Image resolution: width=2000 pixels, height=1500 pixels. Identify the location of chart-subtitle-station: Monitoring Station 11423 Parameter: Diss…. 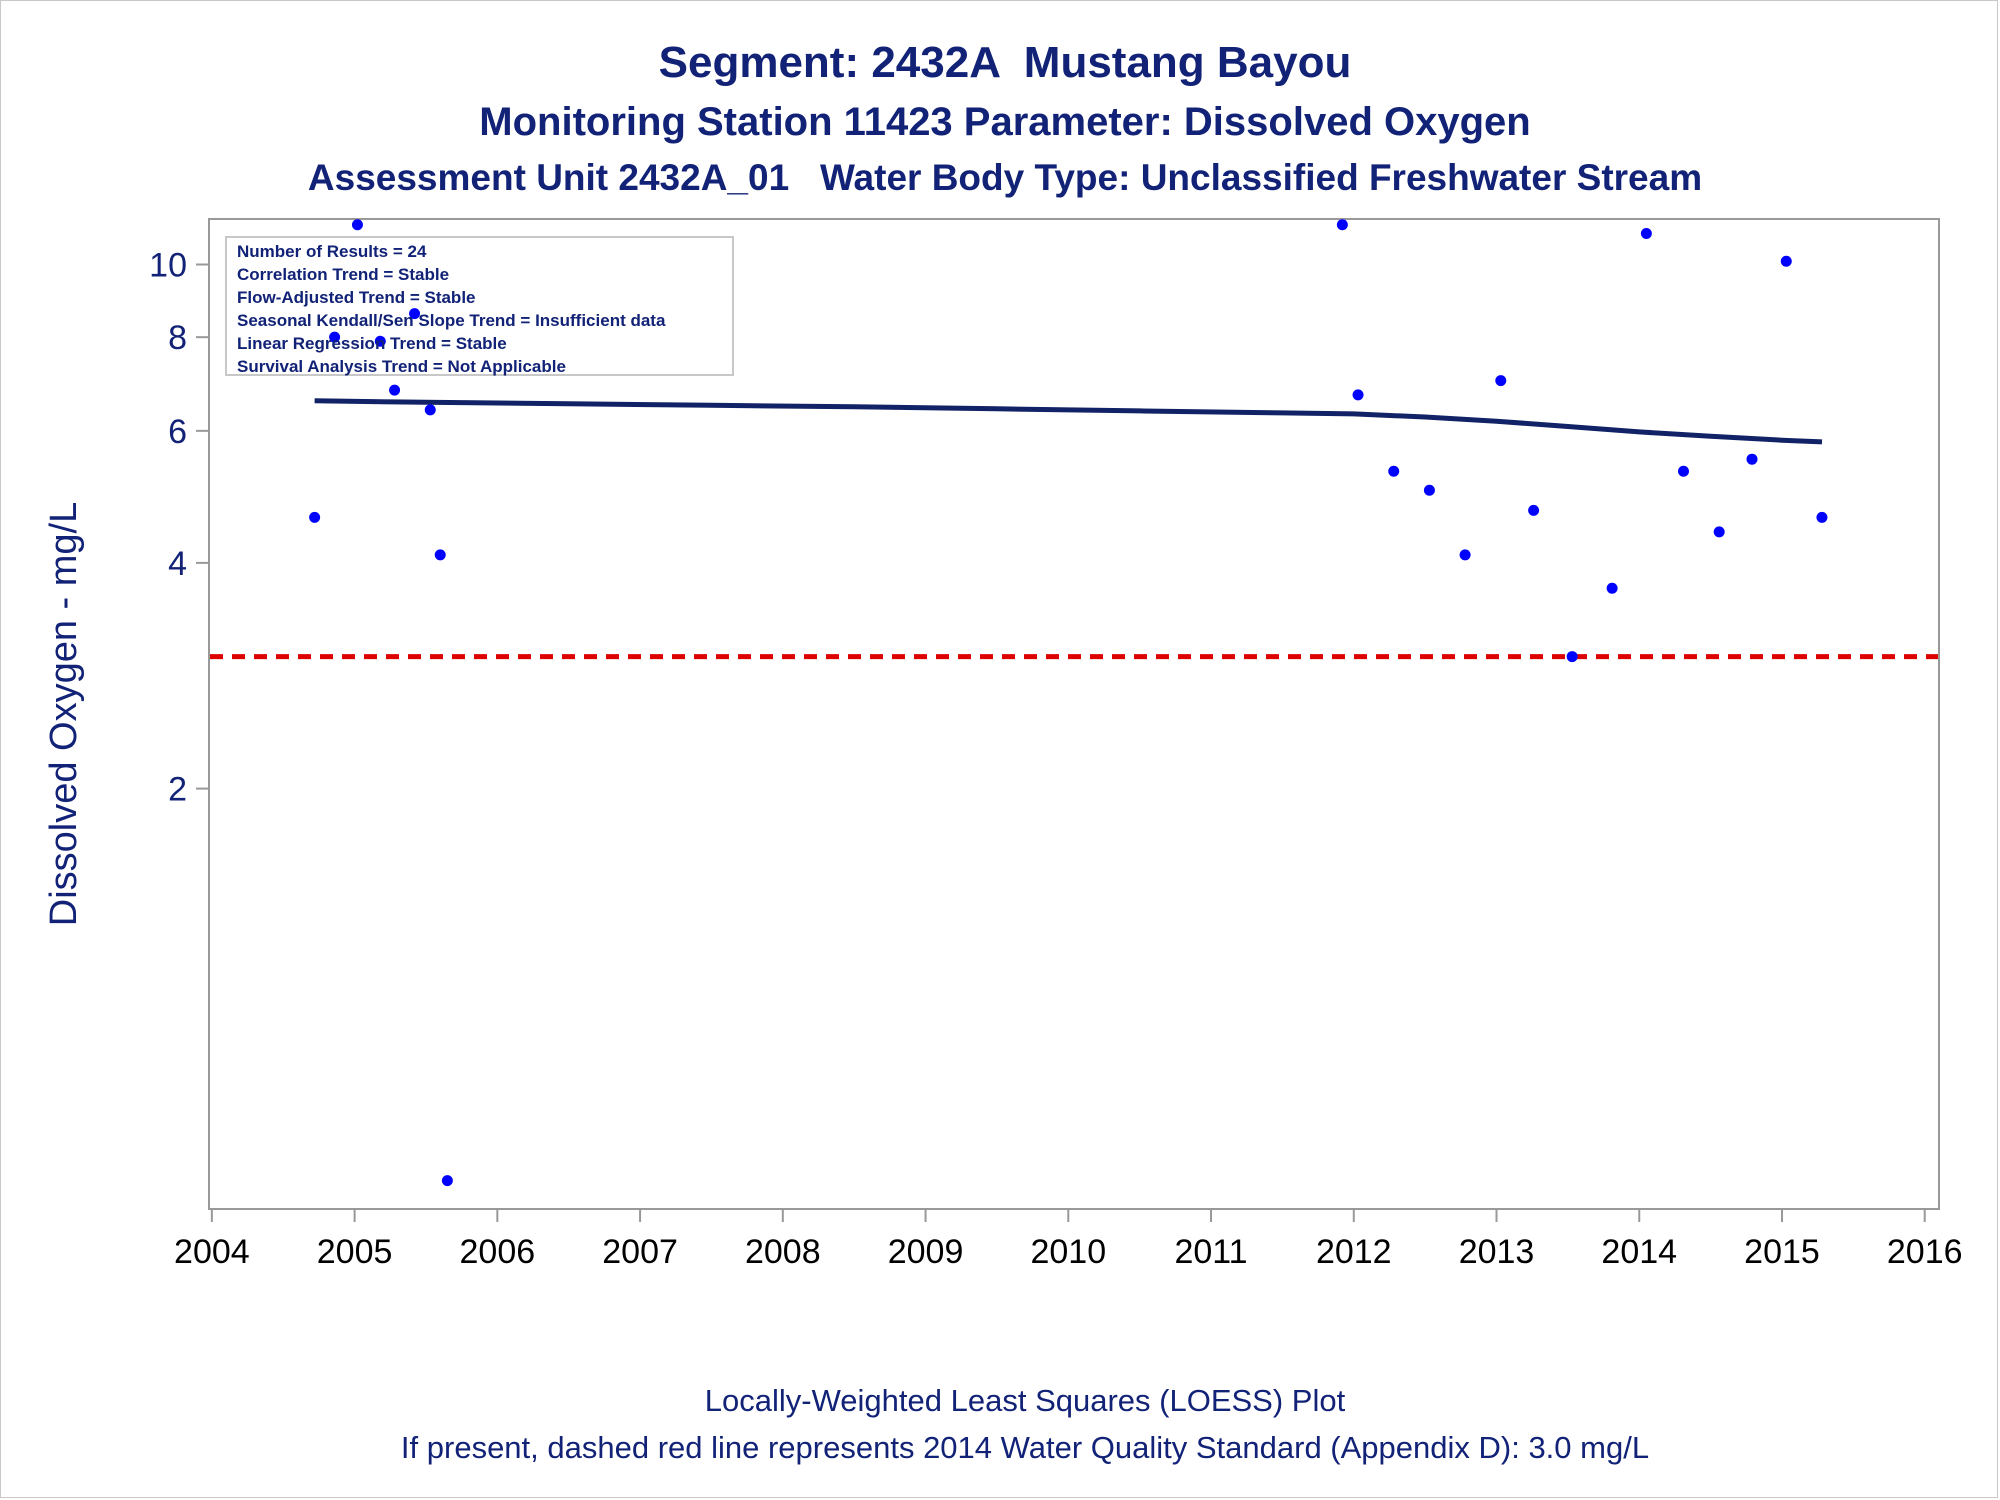
(1005, 122).